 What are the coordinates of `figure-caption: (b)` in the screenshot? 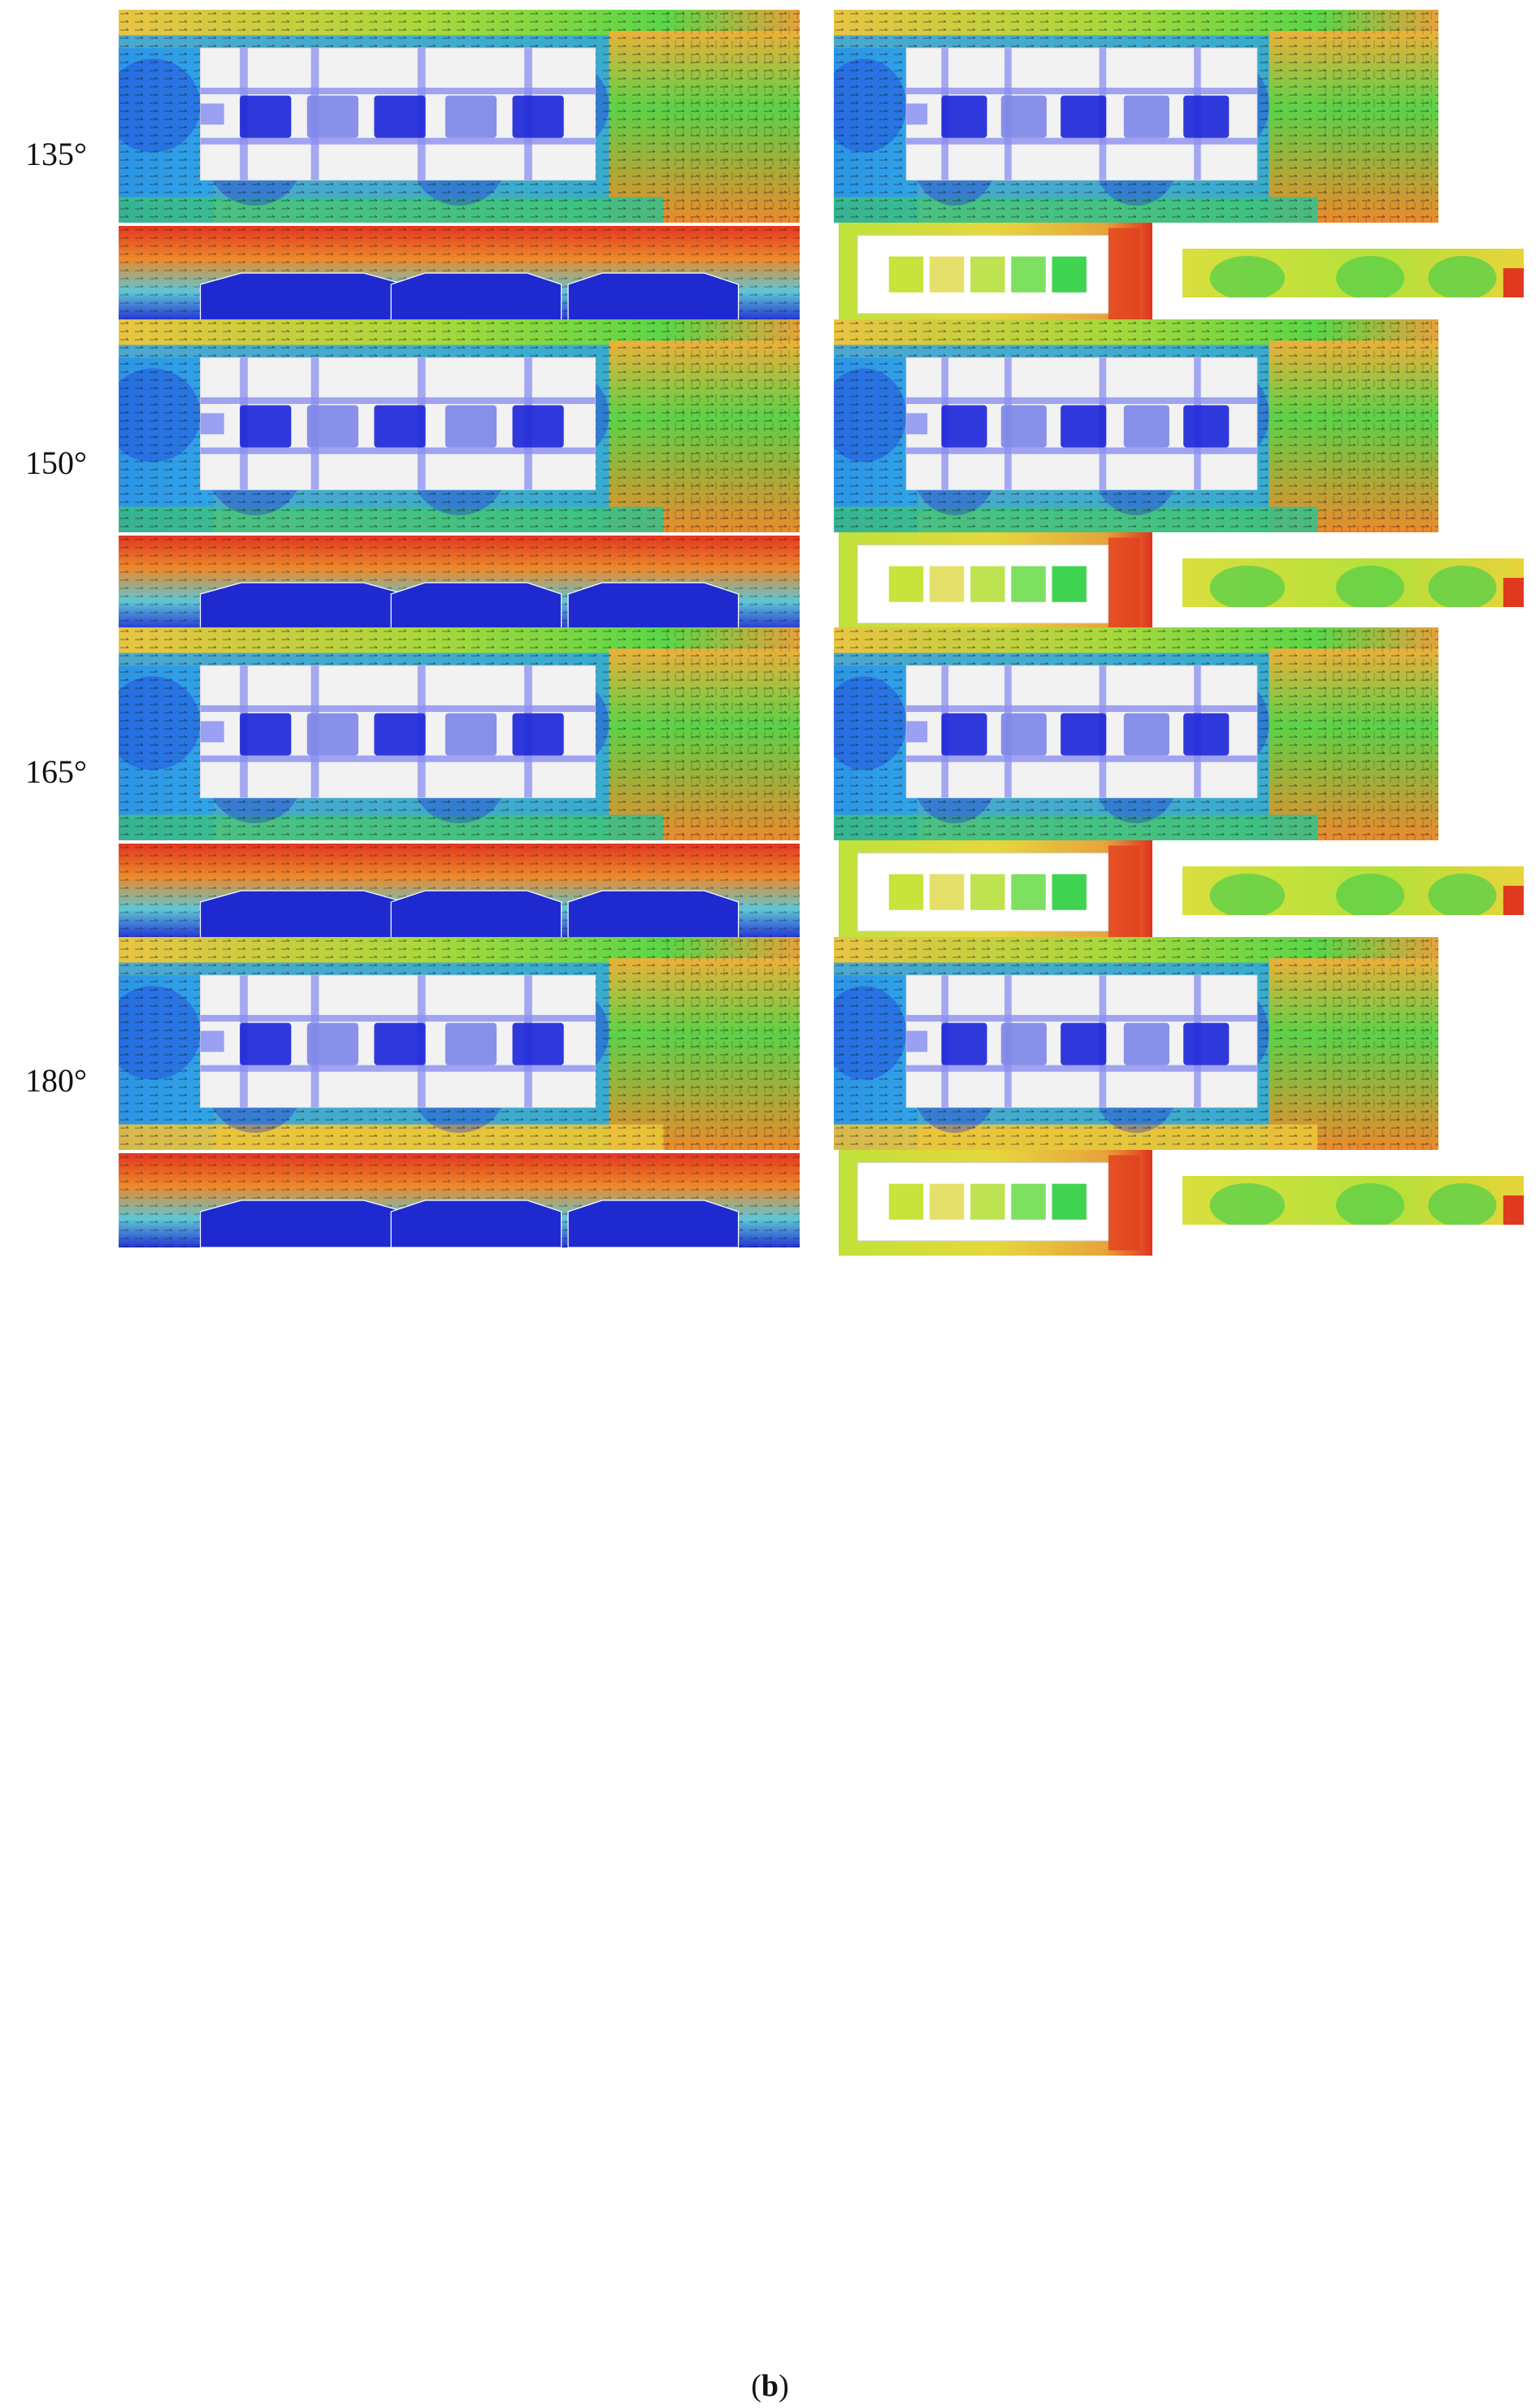 It's located at (770, 2386).